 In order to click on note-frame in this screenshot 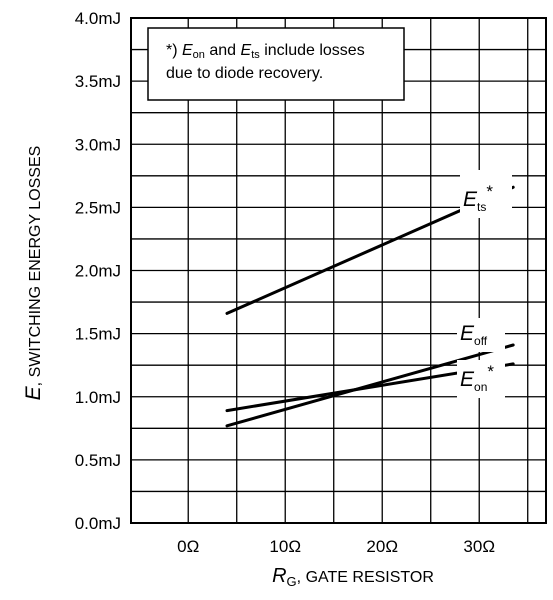, I will do `click(276, 64)`.